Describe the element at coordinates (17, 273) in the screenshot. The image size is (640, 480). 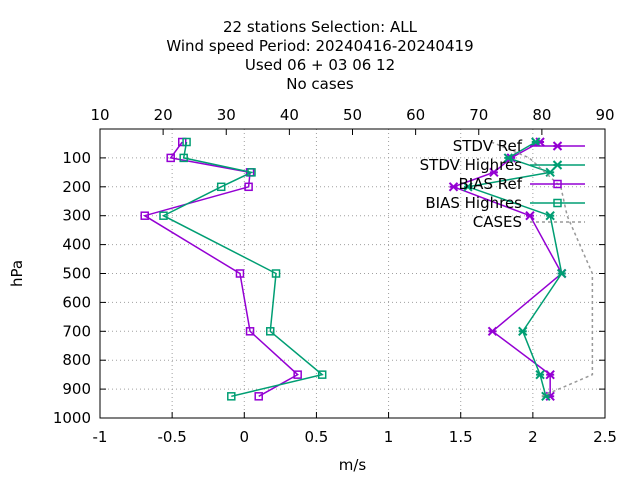
I see `y-axis-label: hPa` at that location.